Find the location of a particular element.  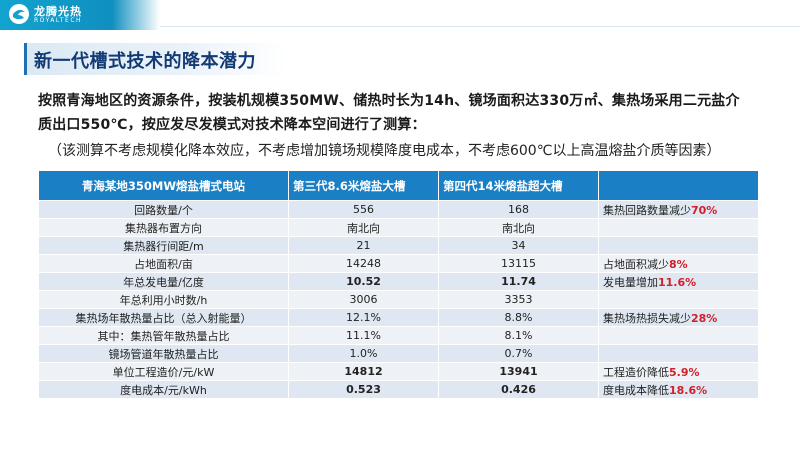

row-label: 集热场年散热量占比（总入射能量） is located at coordinates (163, 317).